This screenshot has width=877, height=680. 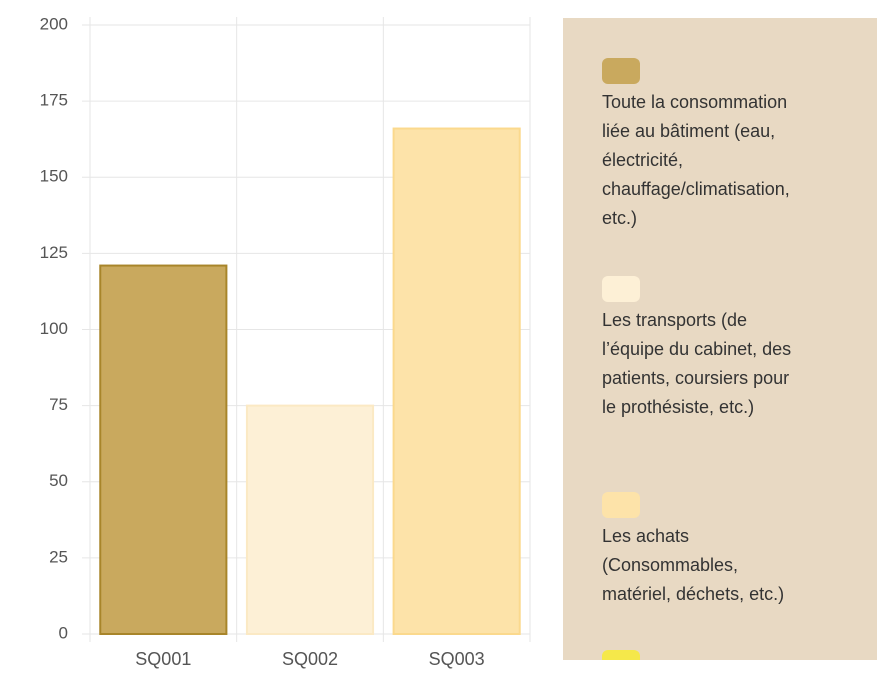 I want to click on y-tick-label: 100, so click(x=54, y=328).